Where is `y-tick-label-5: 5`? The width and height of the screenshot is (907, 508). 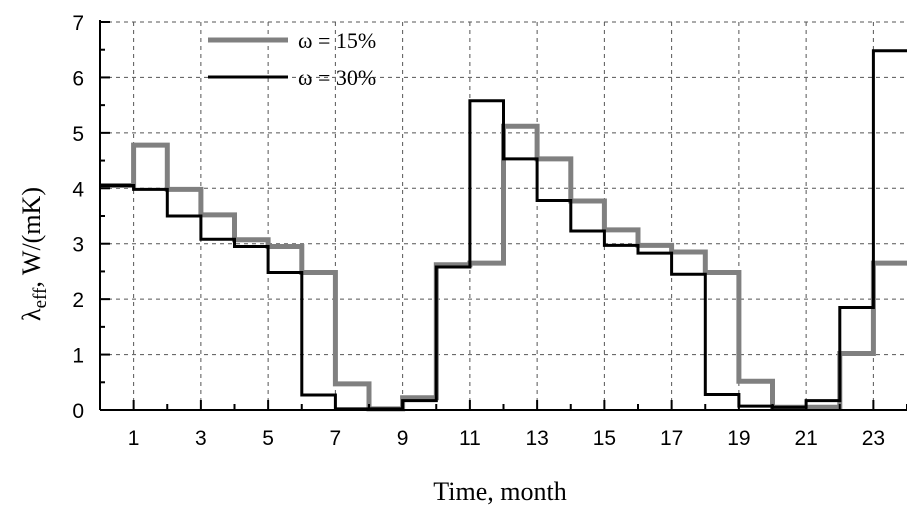 y-tick-label-5: 5 is located at coordinates (78, 134).